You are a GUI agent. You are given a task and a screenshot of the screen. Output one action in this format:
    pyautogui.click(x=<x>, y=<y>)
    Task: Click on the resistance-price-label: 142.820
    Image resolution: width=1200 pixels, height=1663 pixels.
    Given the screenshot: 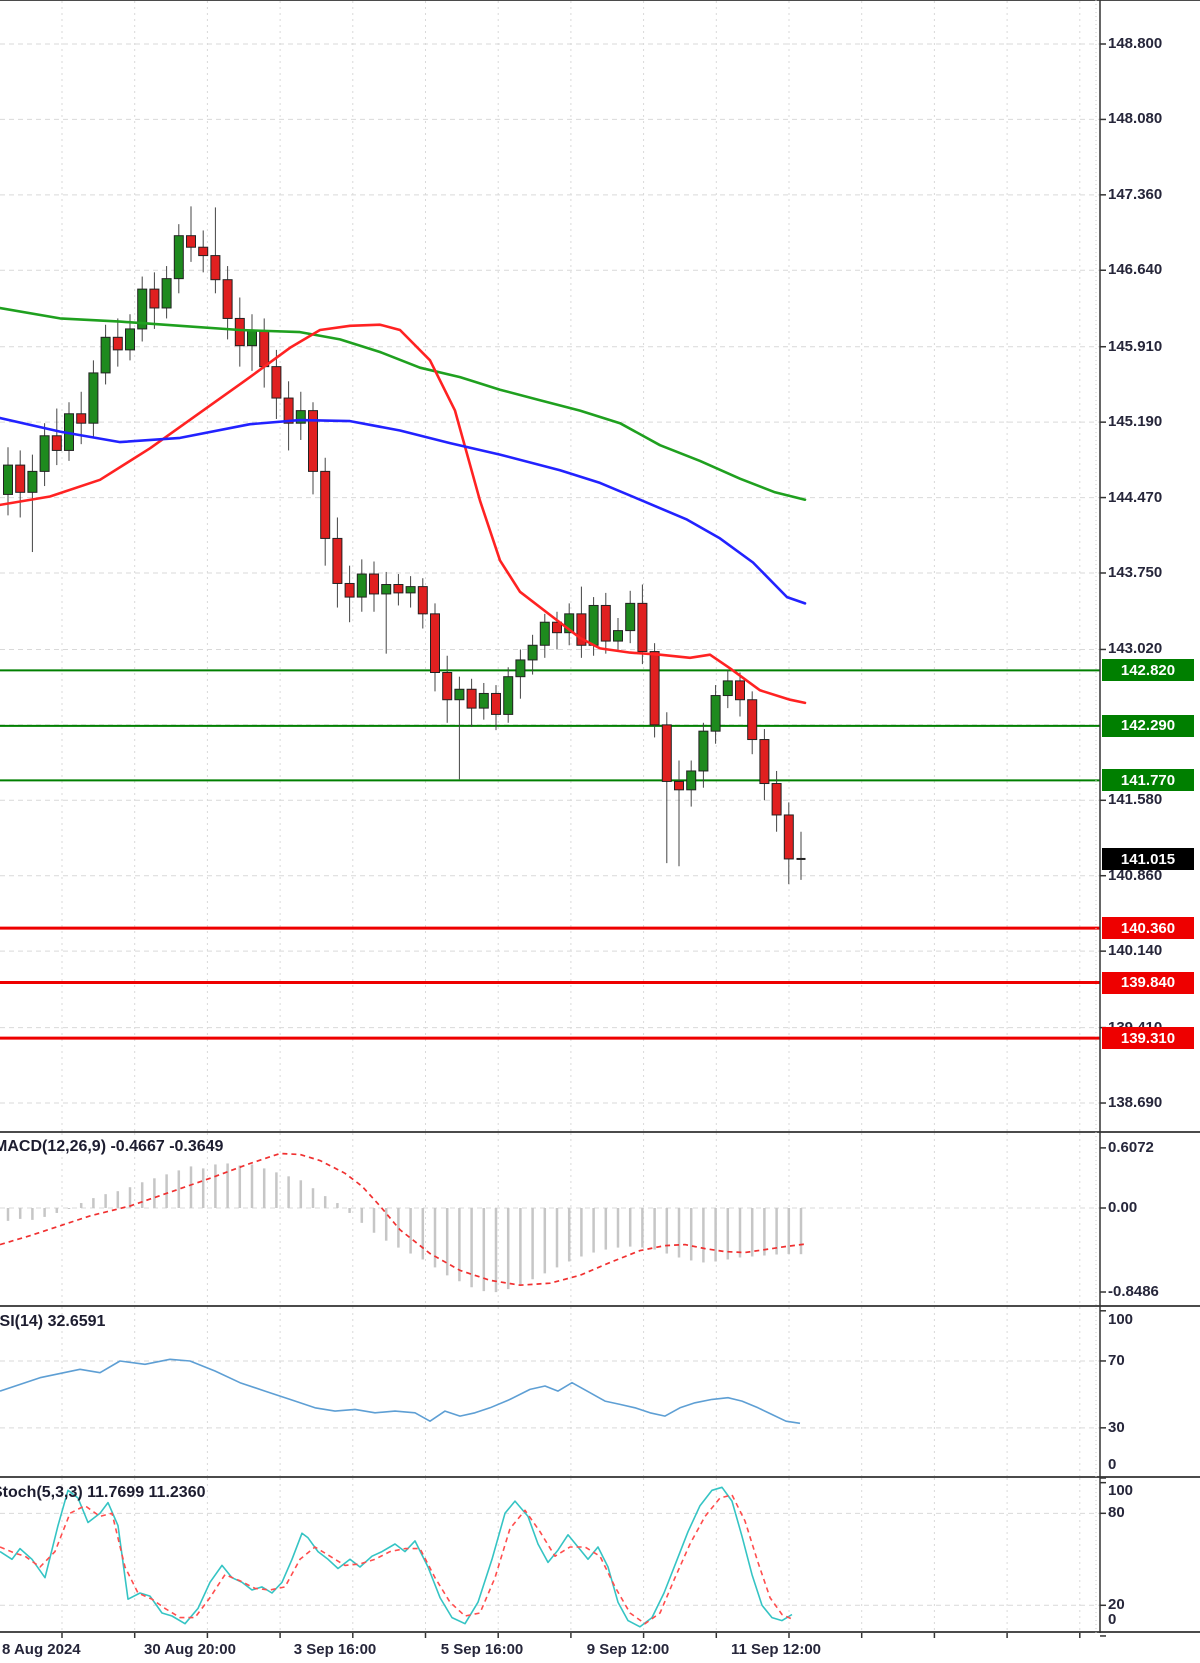 What is the action you would take?
    pyautogui.click(x=1148, y=670)
    